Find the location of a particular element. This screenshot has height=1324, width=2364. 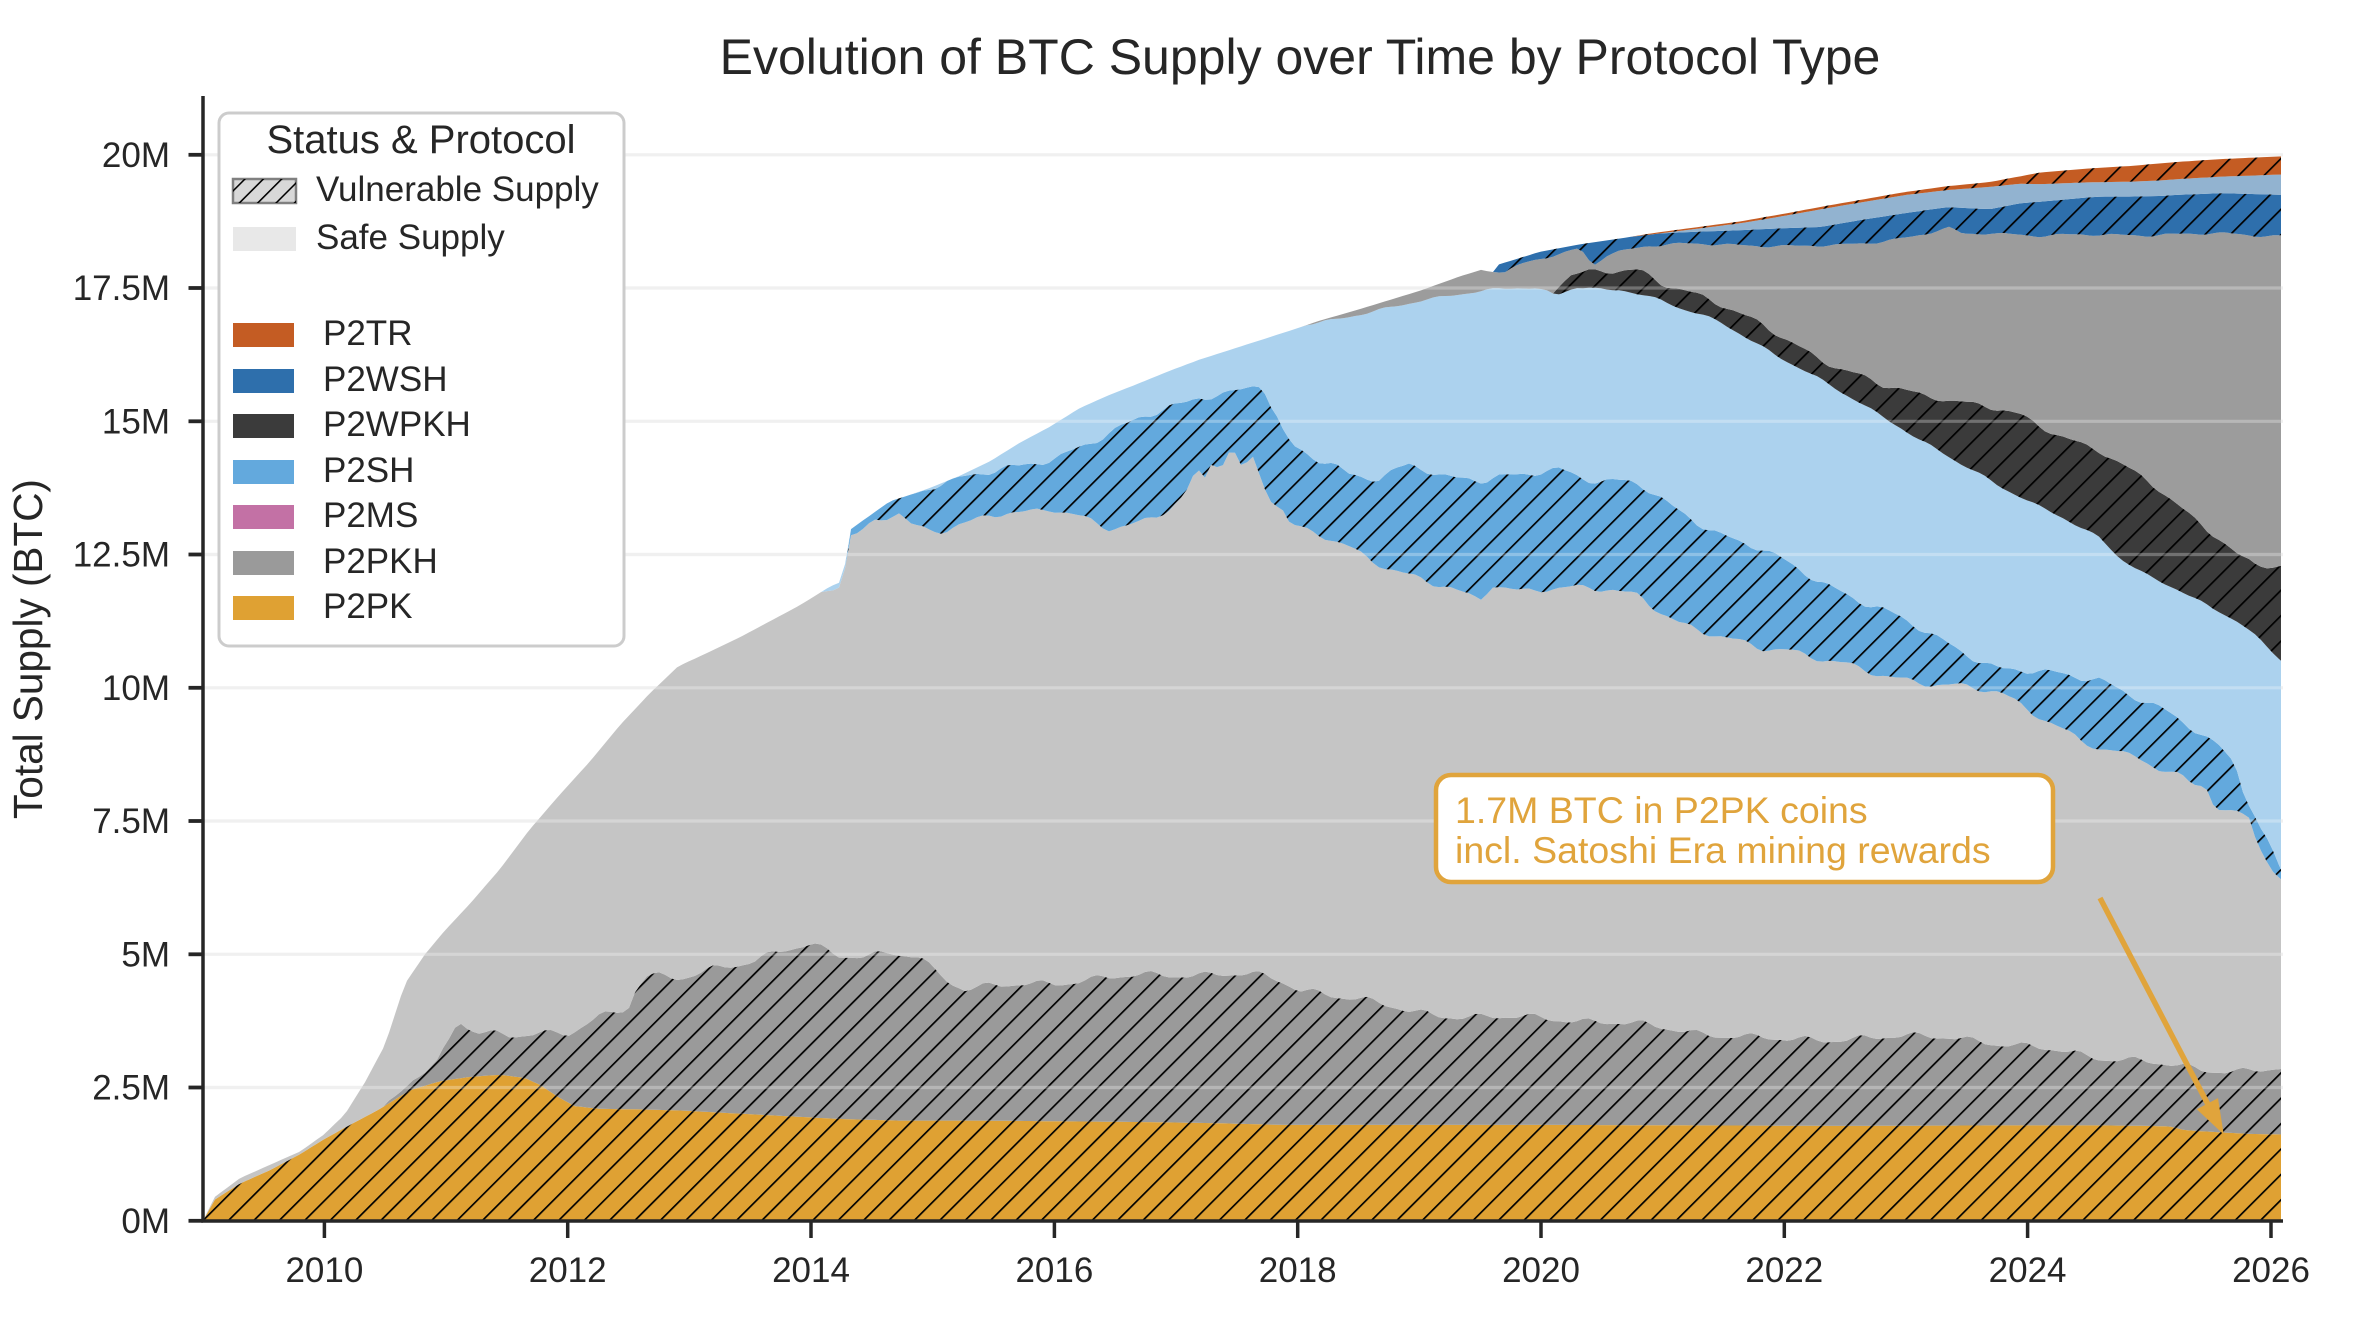

svg-text: 2012 is located at coordinates (568, 1270).